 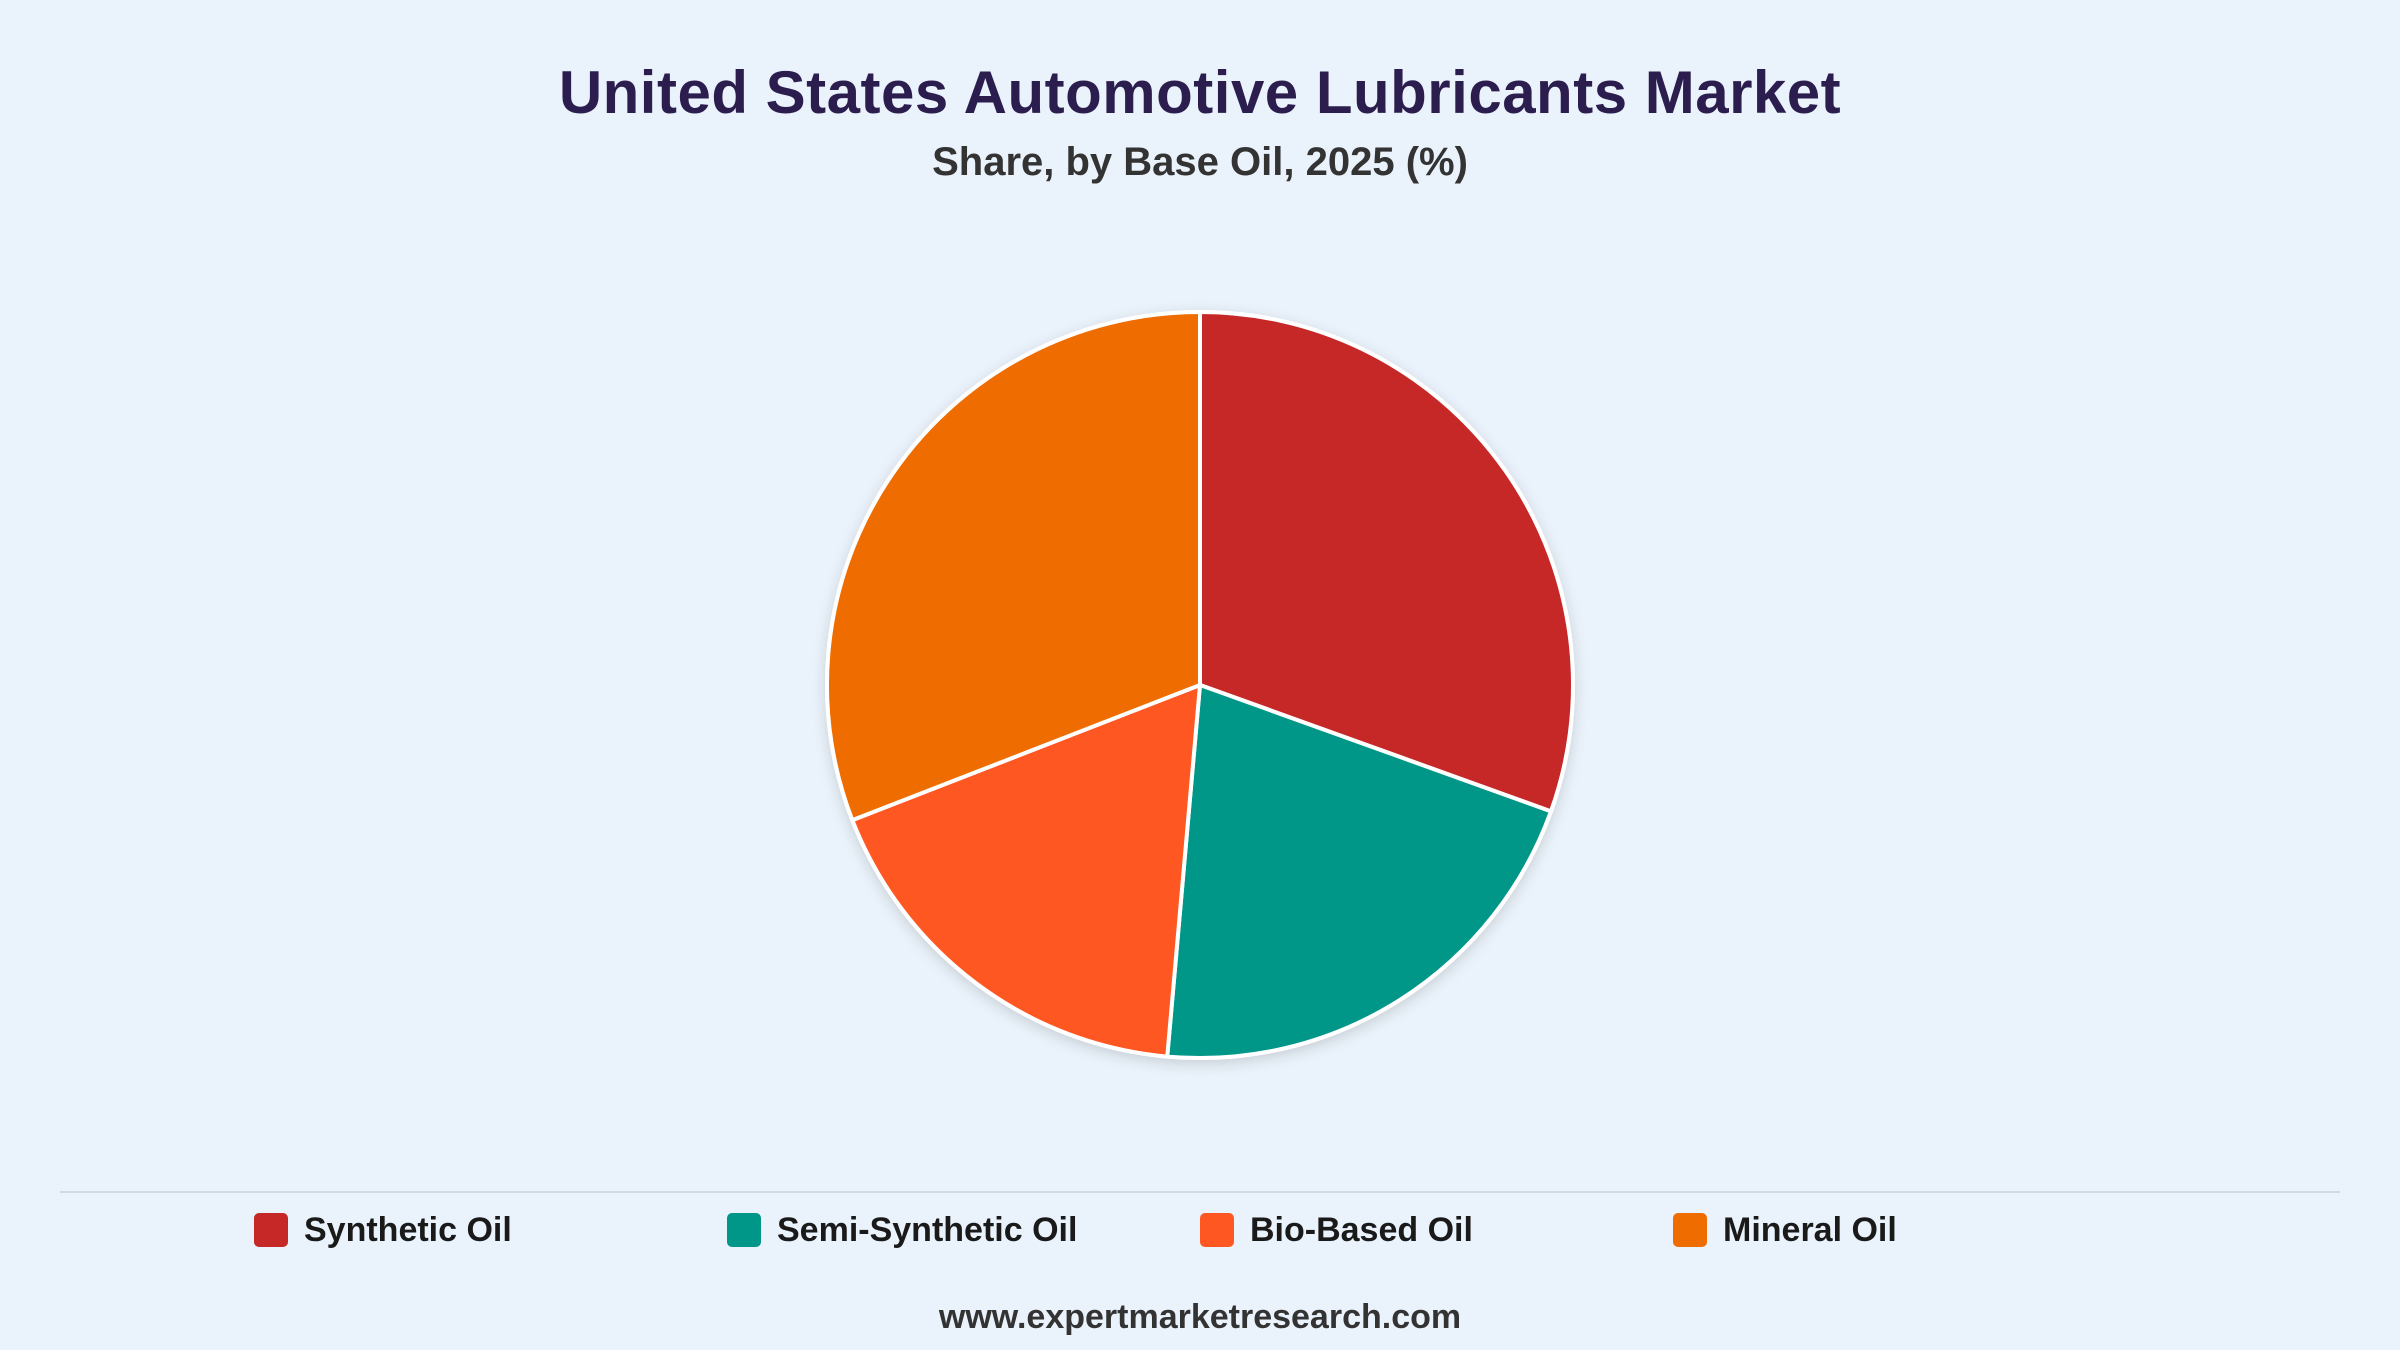 What do you see at coordinates (1810, 1229) in the screenshot?
I see `legend-label: Mineral Oil` at bounding box center [1810, 1229].